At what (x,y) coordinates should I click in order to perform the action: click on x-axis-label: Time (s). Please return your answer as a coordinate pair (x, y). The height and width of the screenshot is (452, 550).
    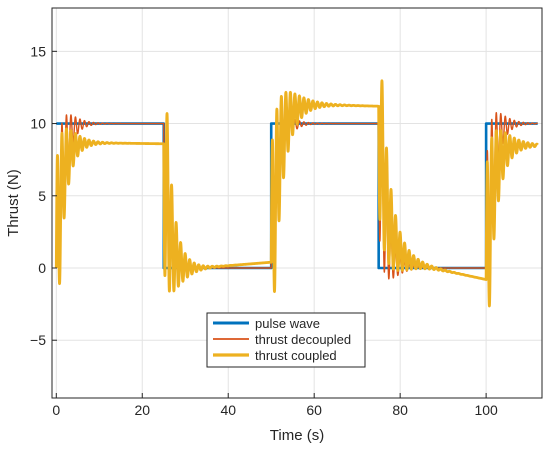
    Looking at the image, I should click on (297, 435).